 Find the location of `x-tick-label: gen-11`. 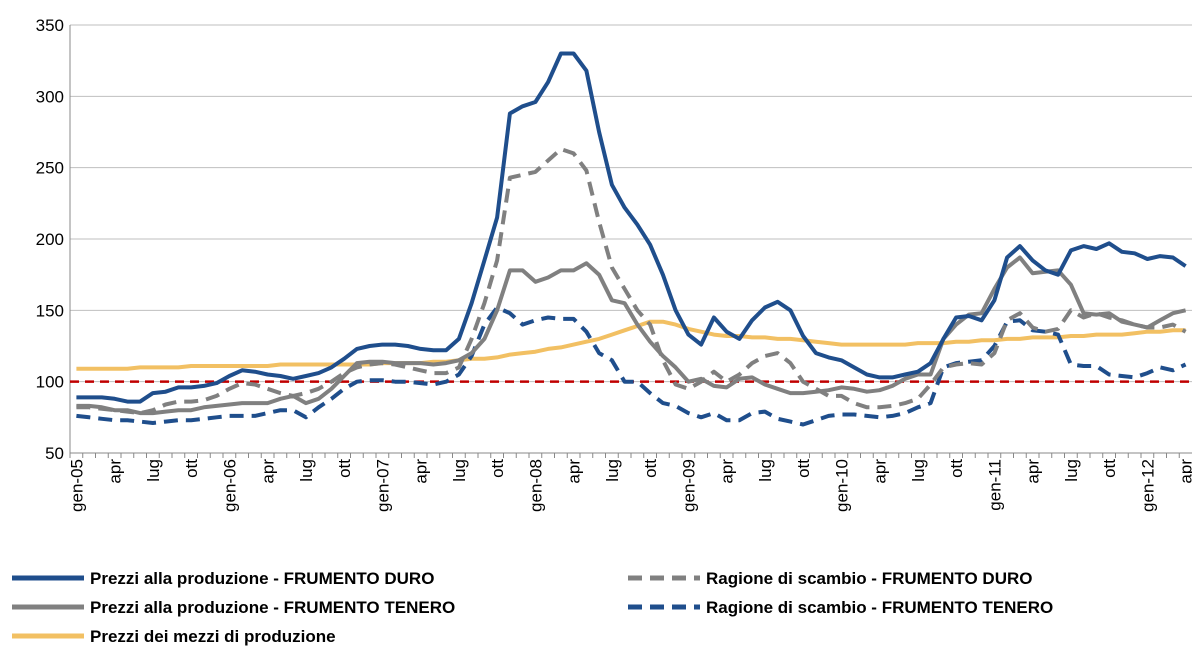

x-tick-label: gen-11 is located at coordinates (994, 485).